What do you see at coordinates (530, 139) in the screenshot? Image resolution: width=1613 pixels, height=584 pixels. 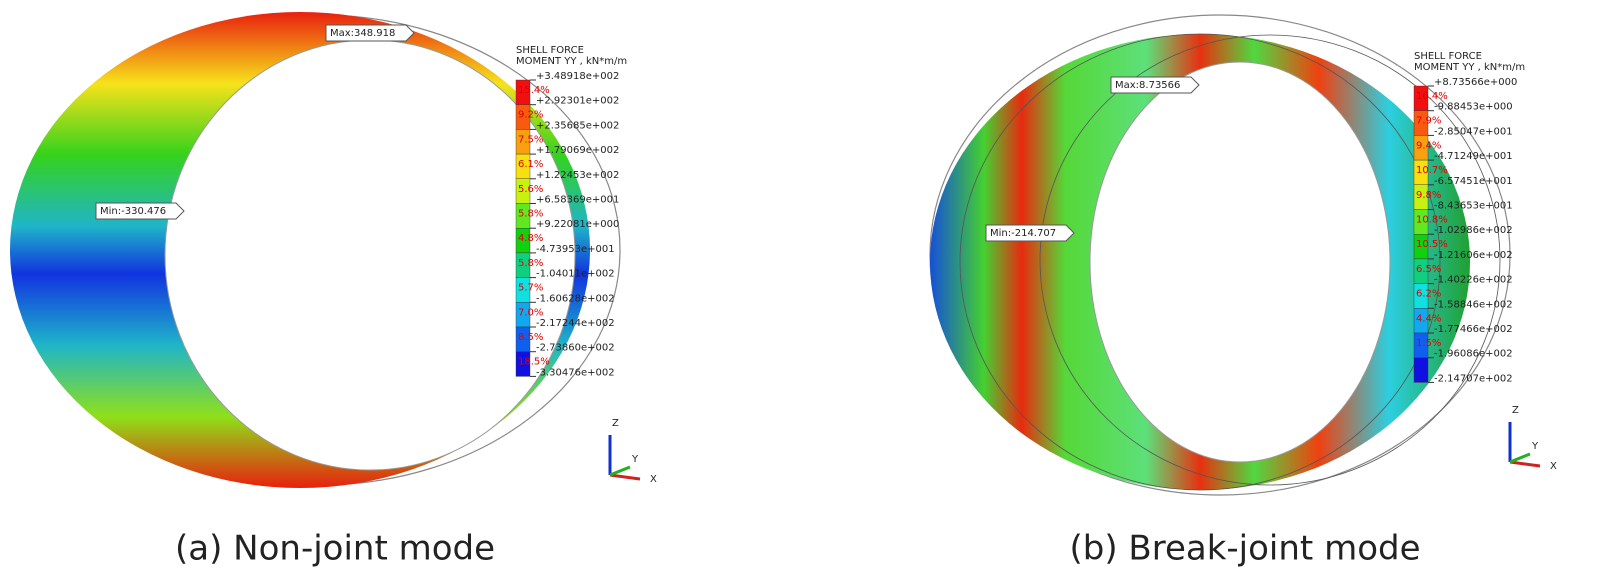 I see `legend-percent: 7.5%` at bounding box center [530, 139].